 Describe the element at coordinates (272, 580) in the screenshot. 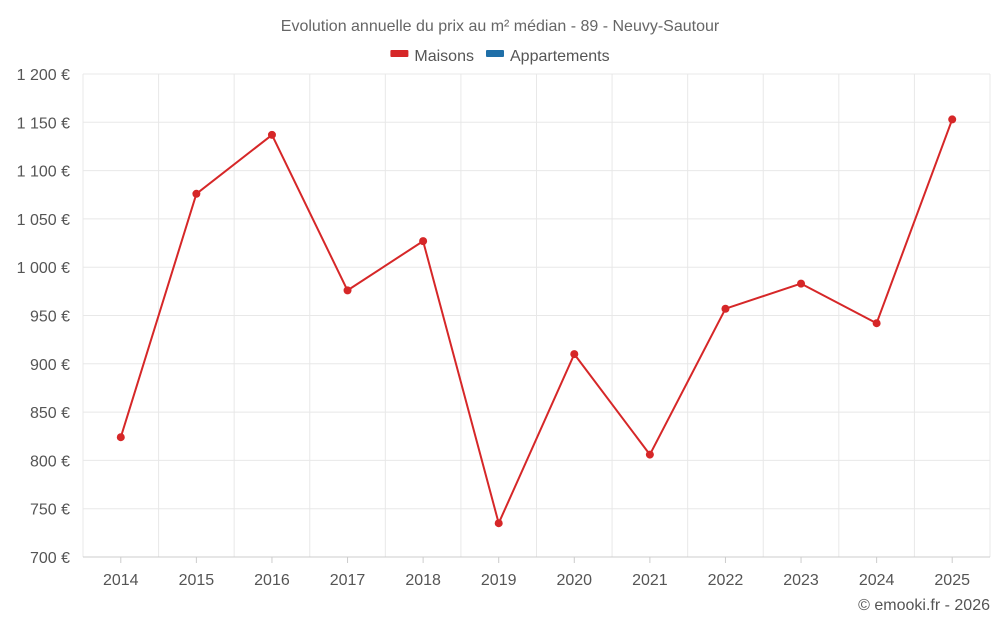

I see `x-tick-label: 2016` at that location.